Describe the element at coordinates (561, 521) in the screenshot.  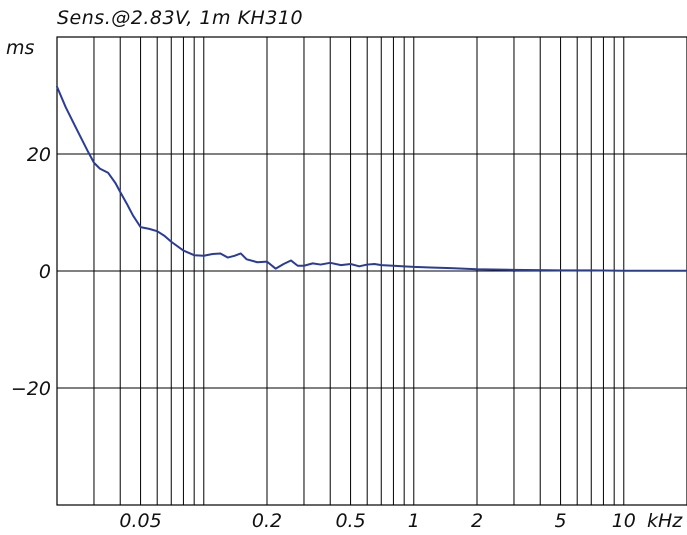
I see `x-tick-label: 5` at that location.